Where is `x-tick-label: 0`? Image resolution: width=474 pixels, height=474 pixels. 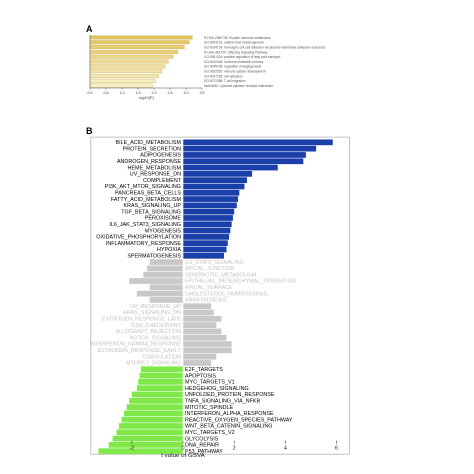 x-tick-label: 0 is located at coordinates (182, 448).